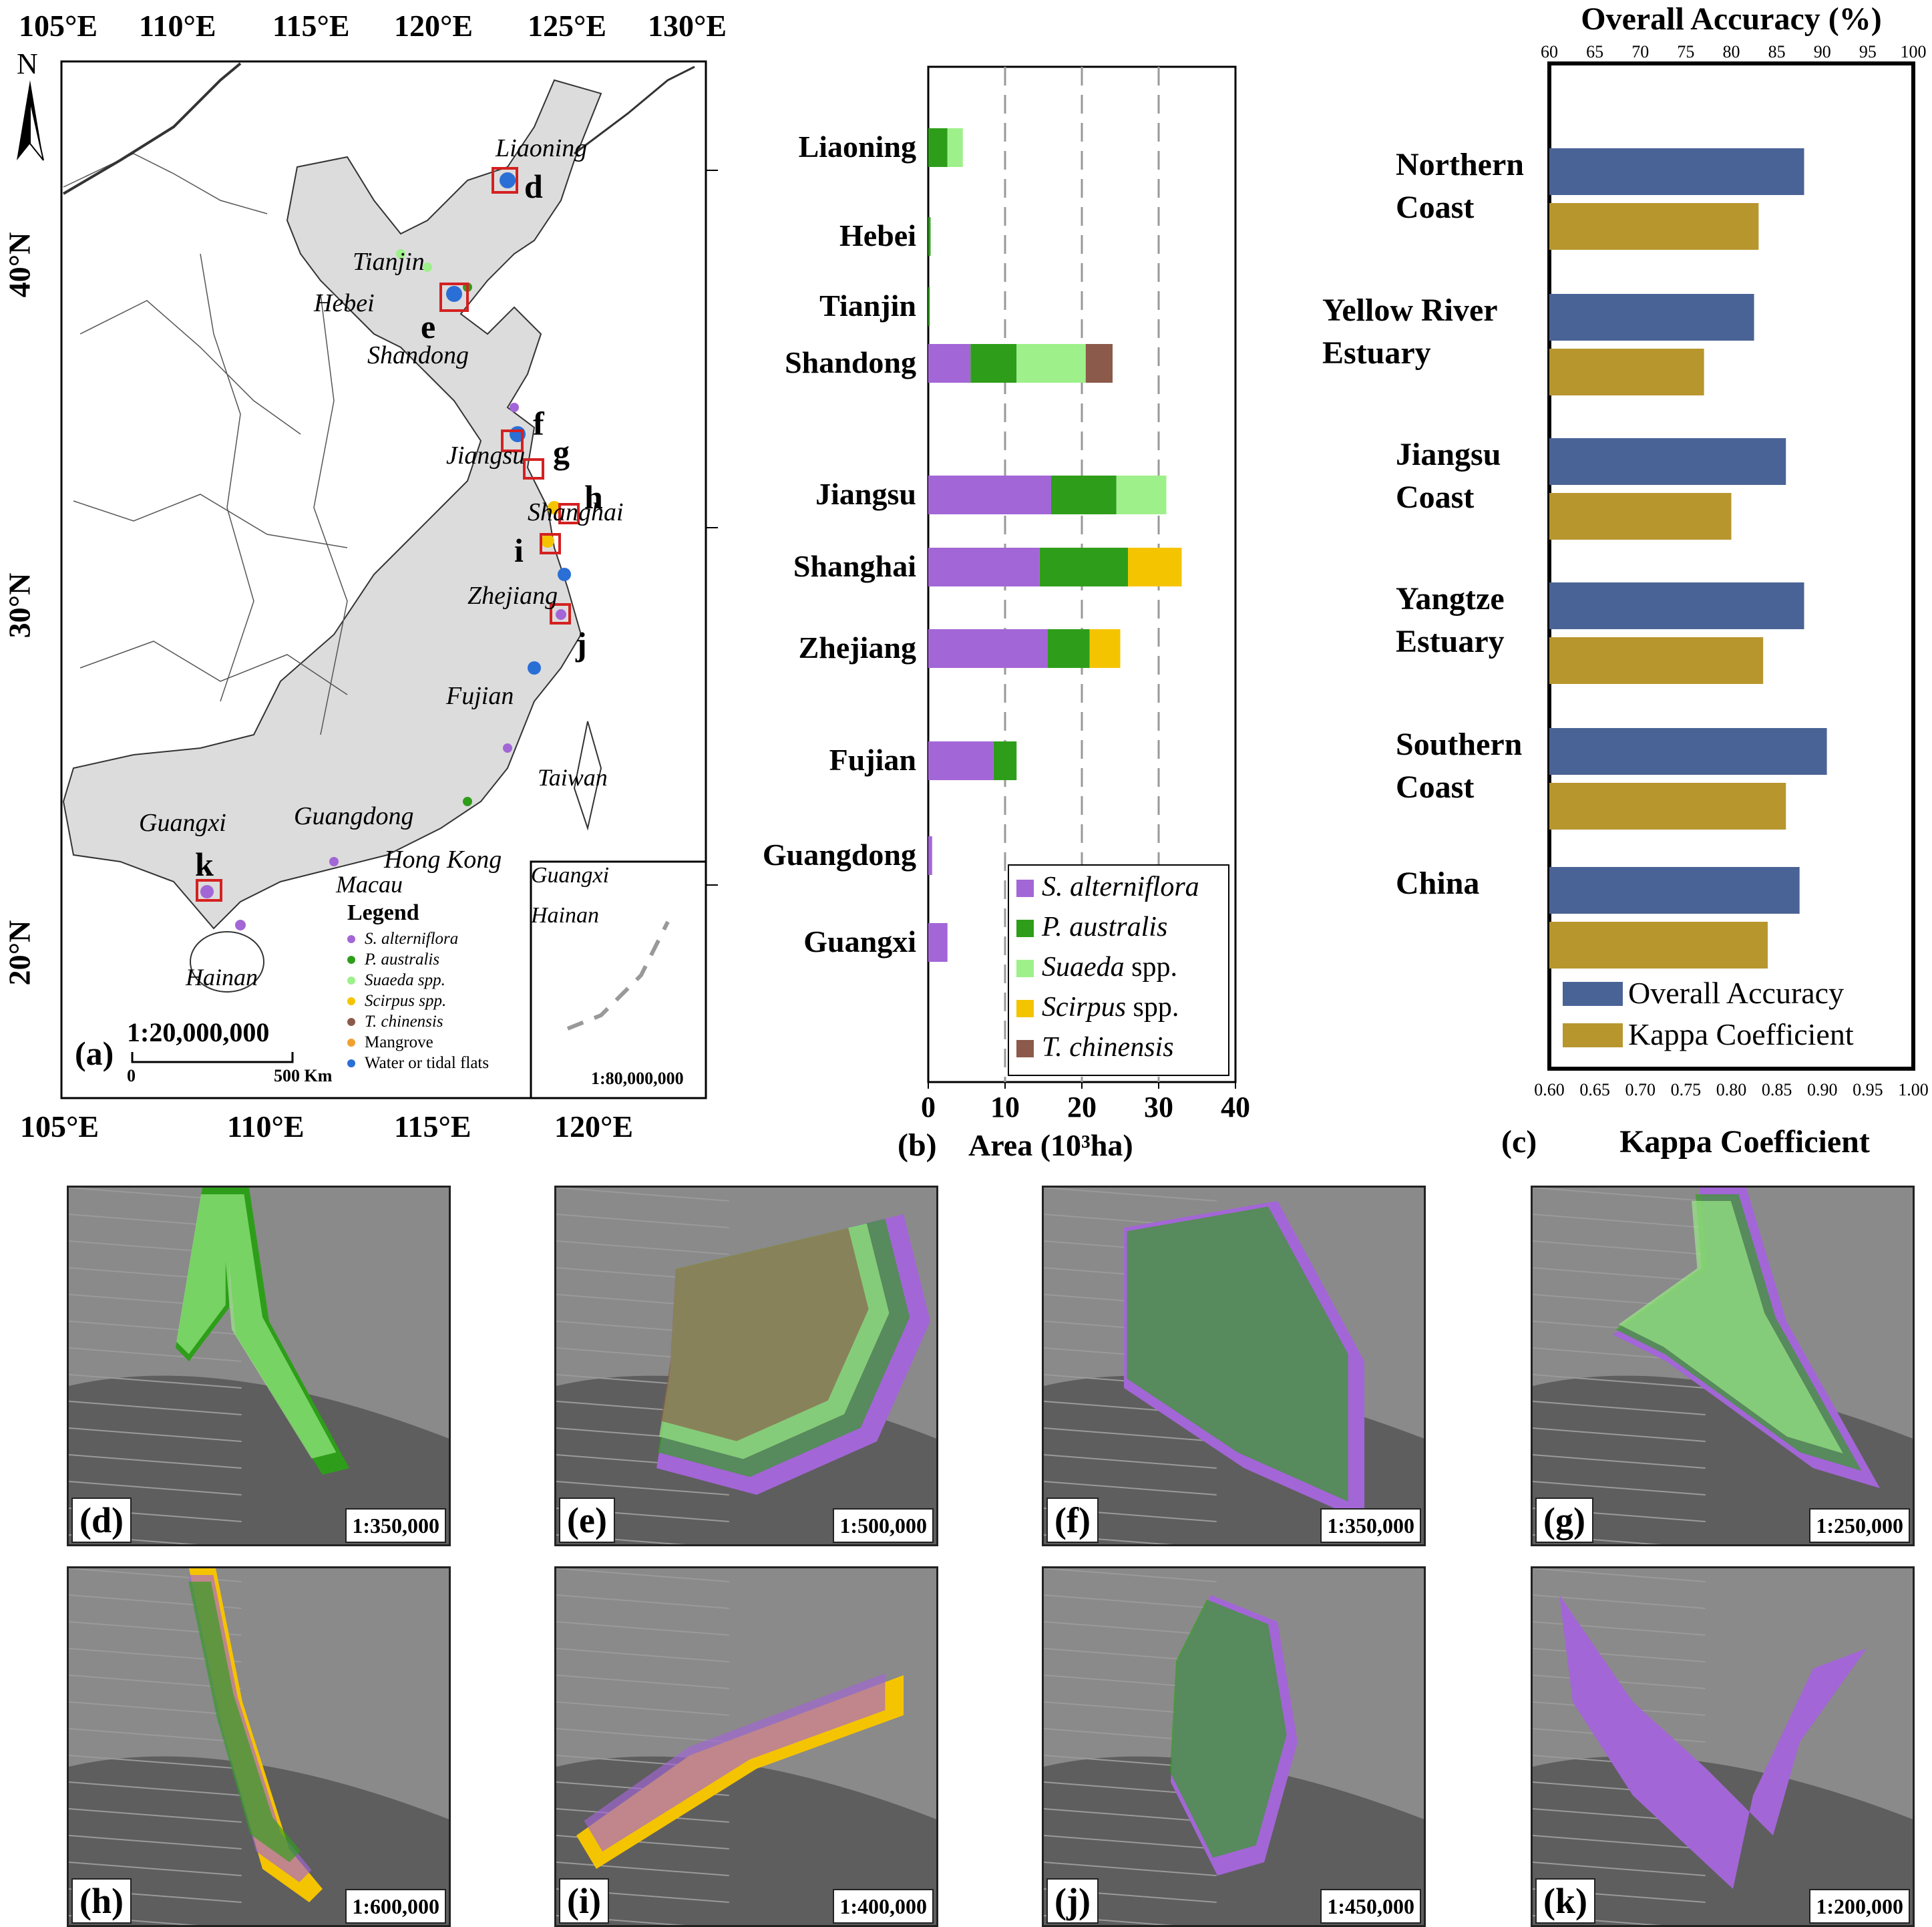 The image size is (1932, 1927). Describe the element at coordinates (573, 778) in the screenshot. I see `province-label: Taiwan` at that location.